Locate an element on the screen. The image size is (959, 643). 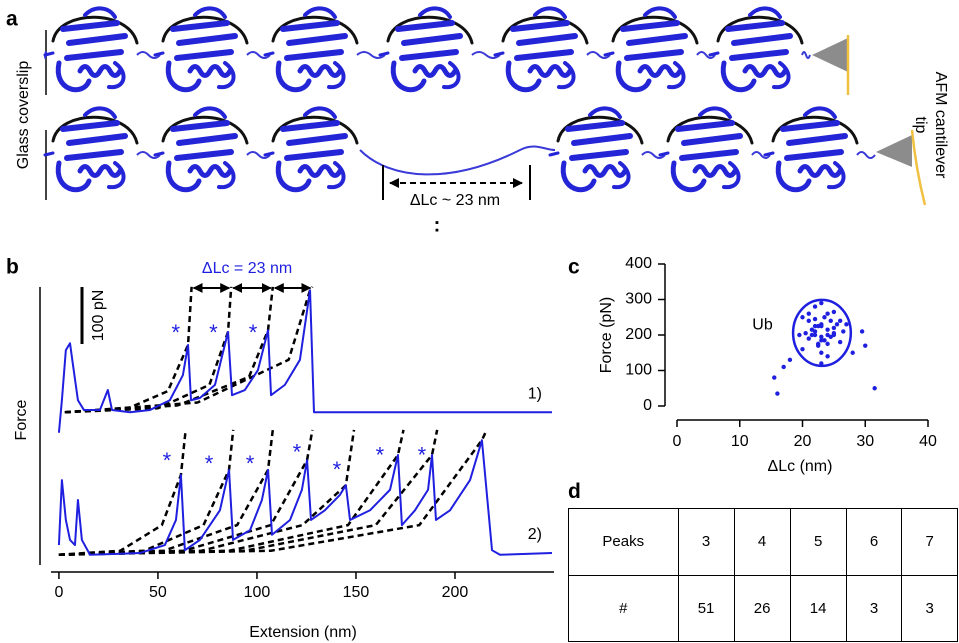
table-cell: Peaks is located at coordinates (623, 542).